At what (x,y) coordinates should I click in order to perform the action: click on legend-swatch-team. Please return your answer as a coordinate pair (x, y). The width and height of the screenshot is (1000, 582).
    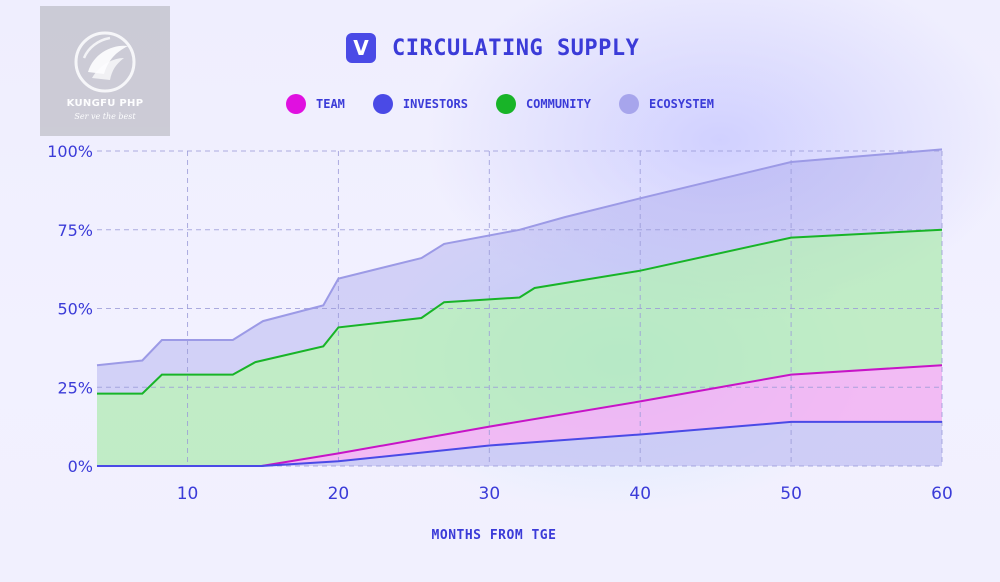
    Looking at the image, I should click on (296, 104).